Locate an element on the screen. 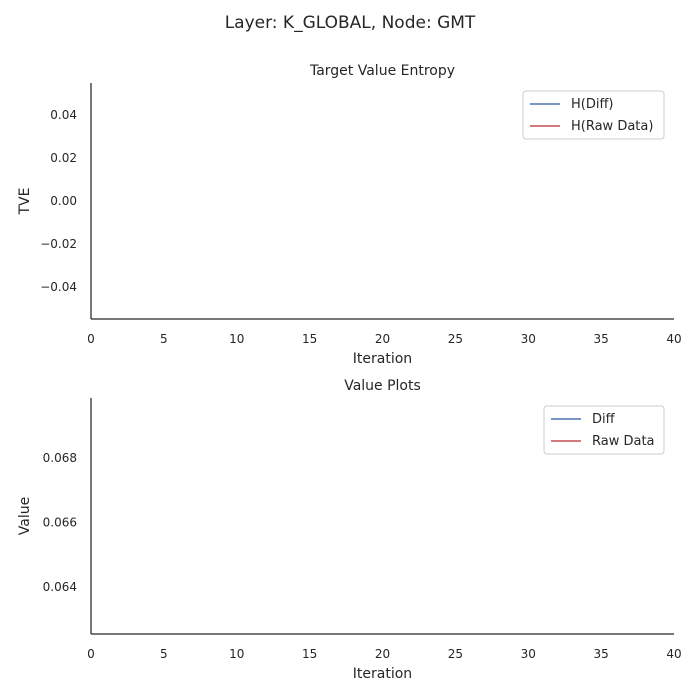 Image resolution: width=700 pixels, height=700 pixels. y-axis-label: Value is located at coordinates (25, 516).